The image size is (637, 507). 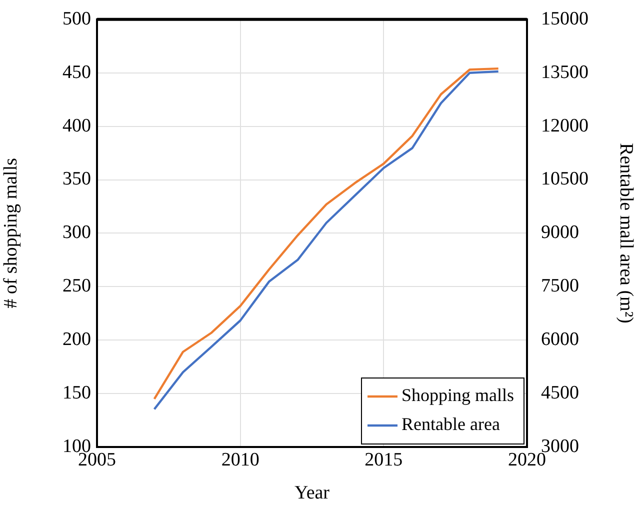 I want to click on y-tick-label: 250, so click(x=76, y=286).